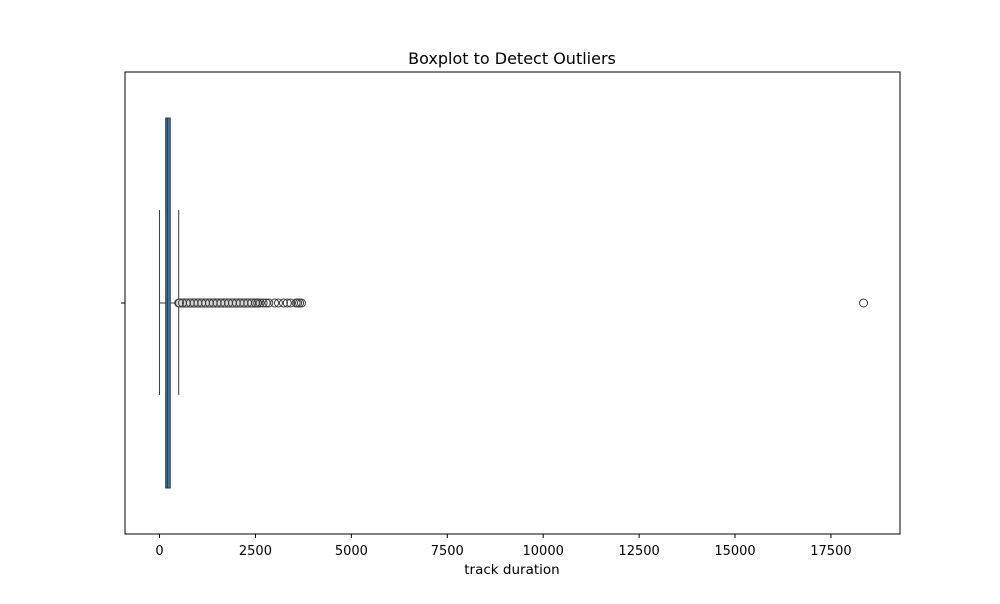  Describe the element at coordinates (159, 551) in the screenshot. I see `x-tick-label: 0` at that location.